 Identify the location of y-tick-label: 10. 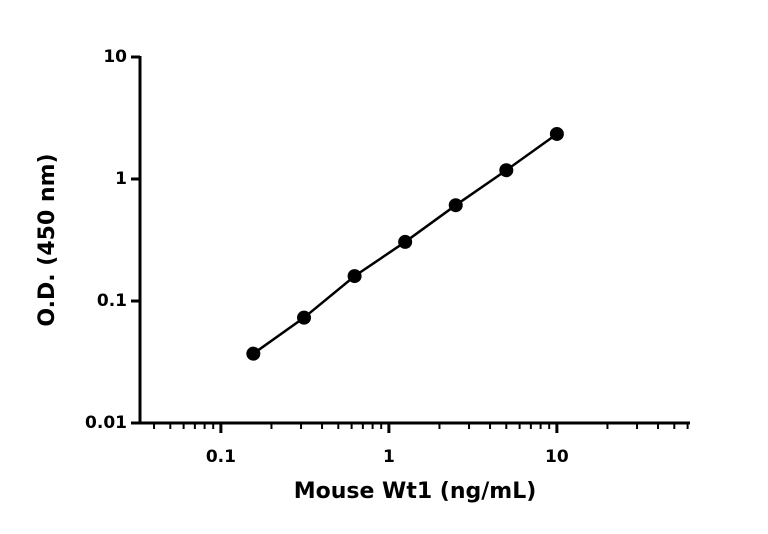
(115, 57).